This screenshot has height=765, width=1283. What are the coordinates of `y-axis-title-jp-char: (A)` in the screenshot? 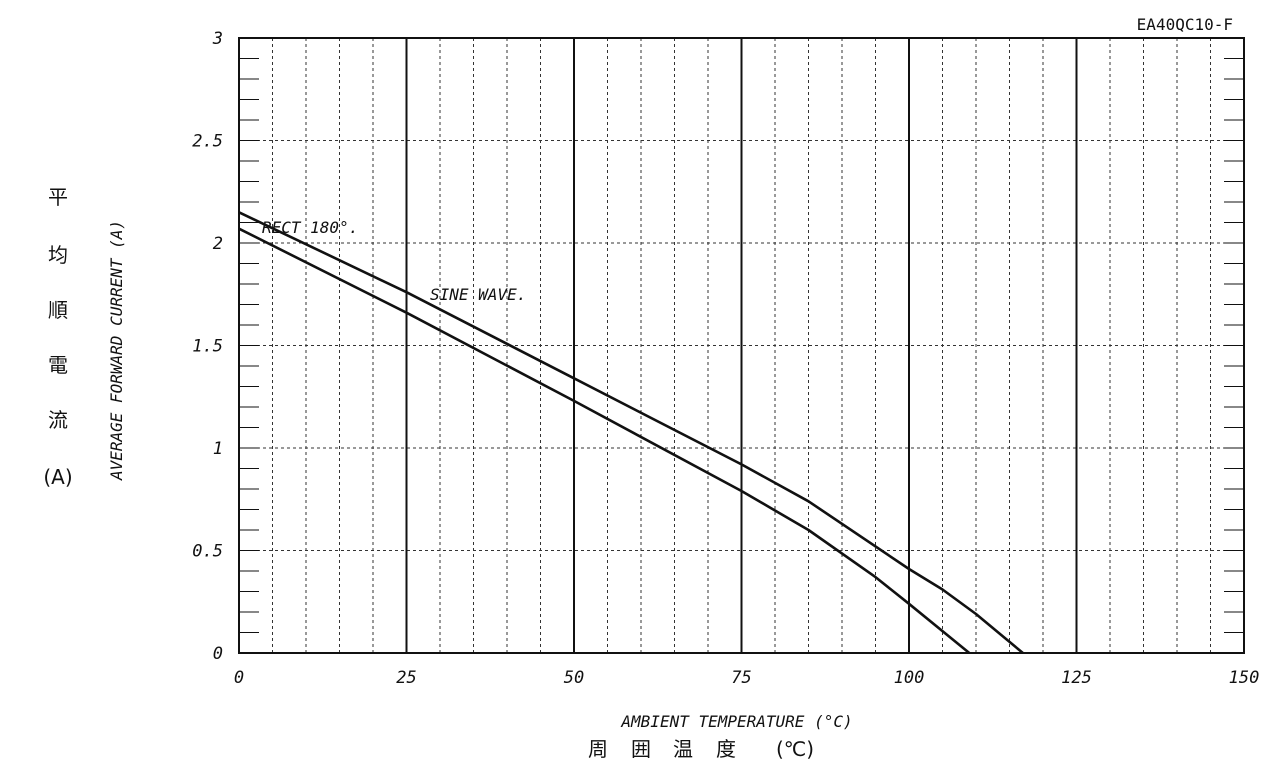 It's located at (57, 477).